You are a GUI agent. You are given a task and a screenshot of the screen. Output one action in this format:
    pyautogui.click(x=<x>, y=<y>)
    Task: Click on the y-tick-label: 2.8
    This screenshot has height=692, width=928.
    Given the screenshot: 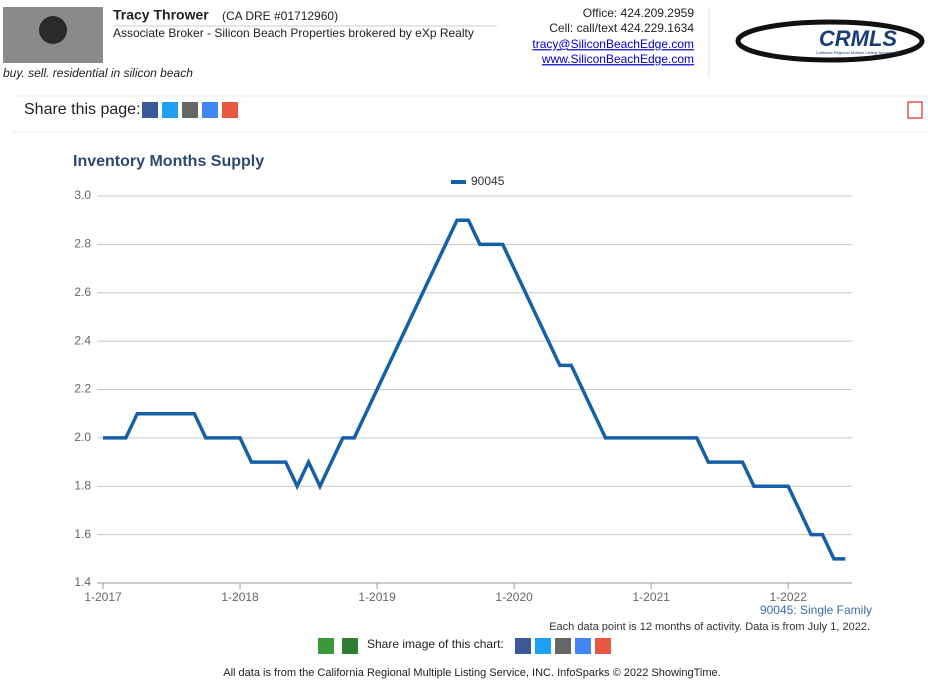 What is the action you would take?
    pyautogui.click(x=82, y=244)
    